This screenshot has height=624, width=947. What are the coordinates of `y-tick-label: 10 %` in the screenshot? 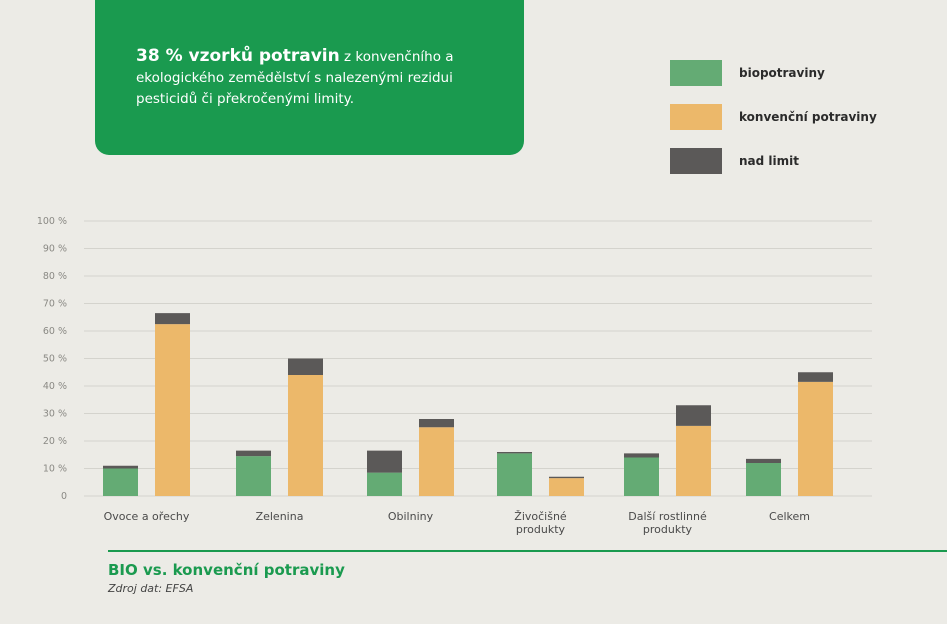 It's located at (55, 469).